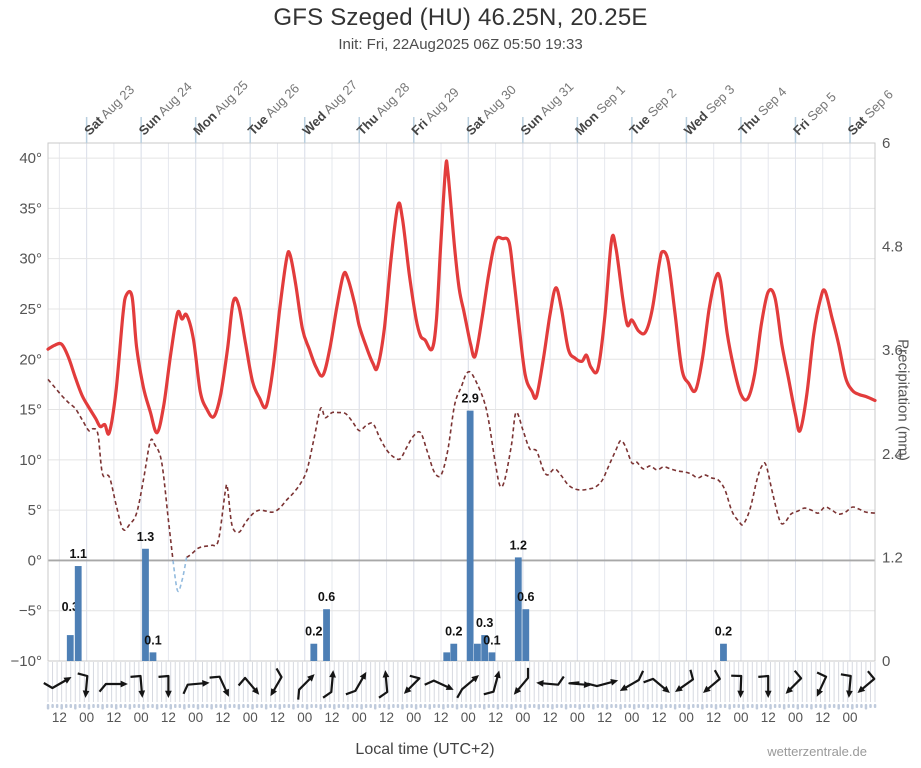 This screenshot has height=768, width=921. What do you see at coordinates (30, 460) in the screenshot?
I see `temp-tick-label: 10°` at bounding box center [30, 460].